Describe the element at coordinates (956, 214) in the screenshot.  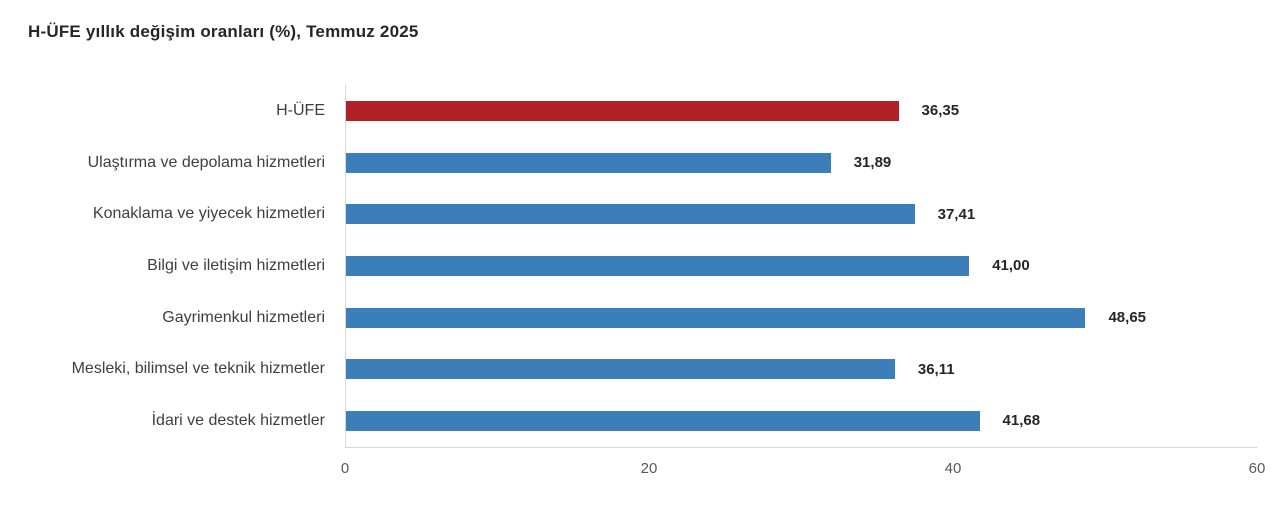
I see `value-label: 37,41` at that location.